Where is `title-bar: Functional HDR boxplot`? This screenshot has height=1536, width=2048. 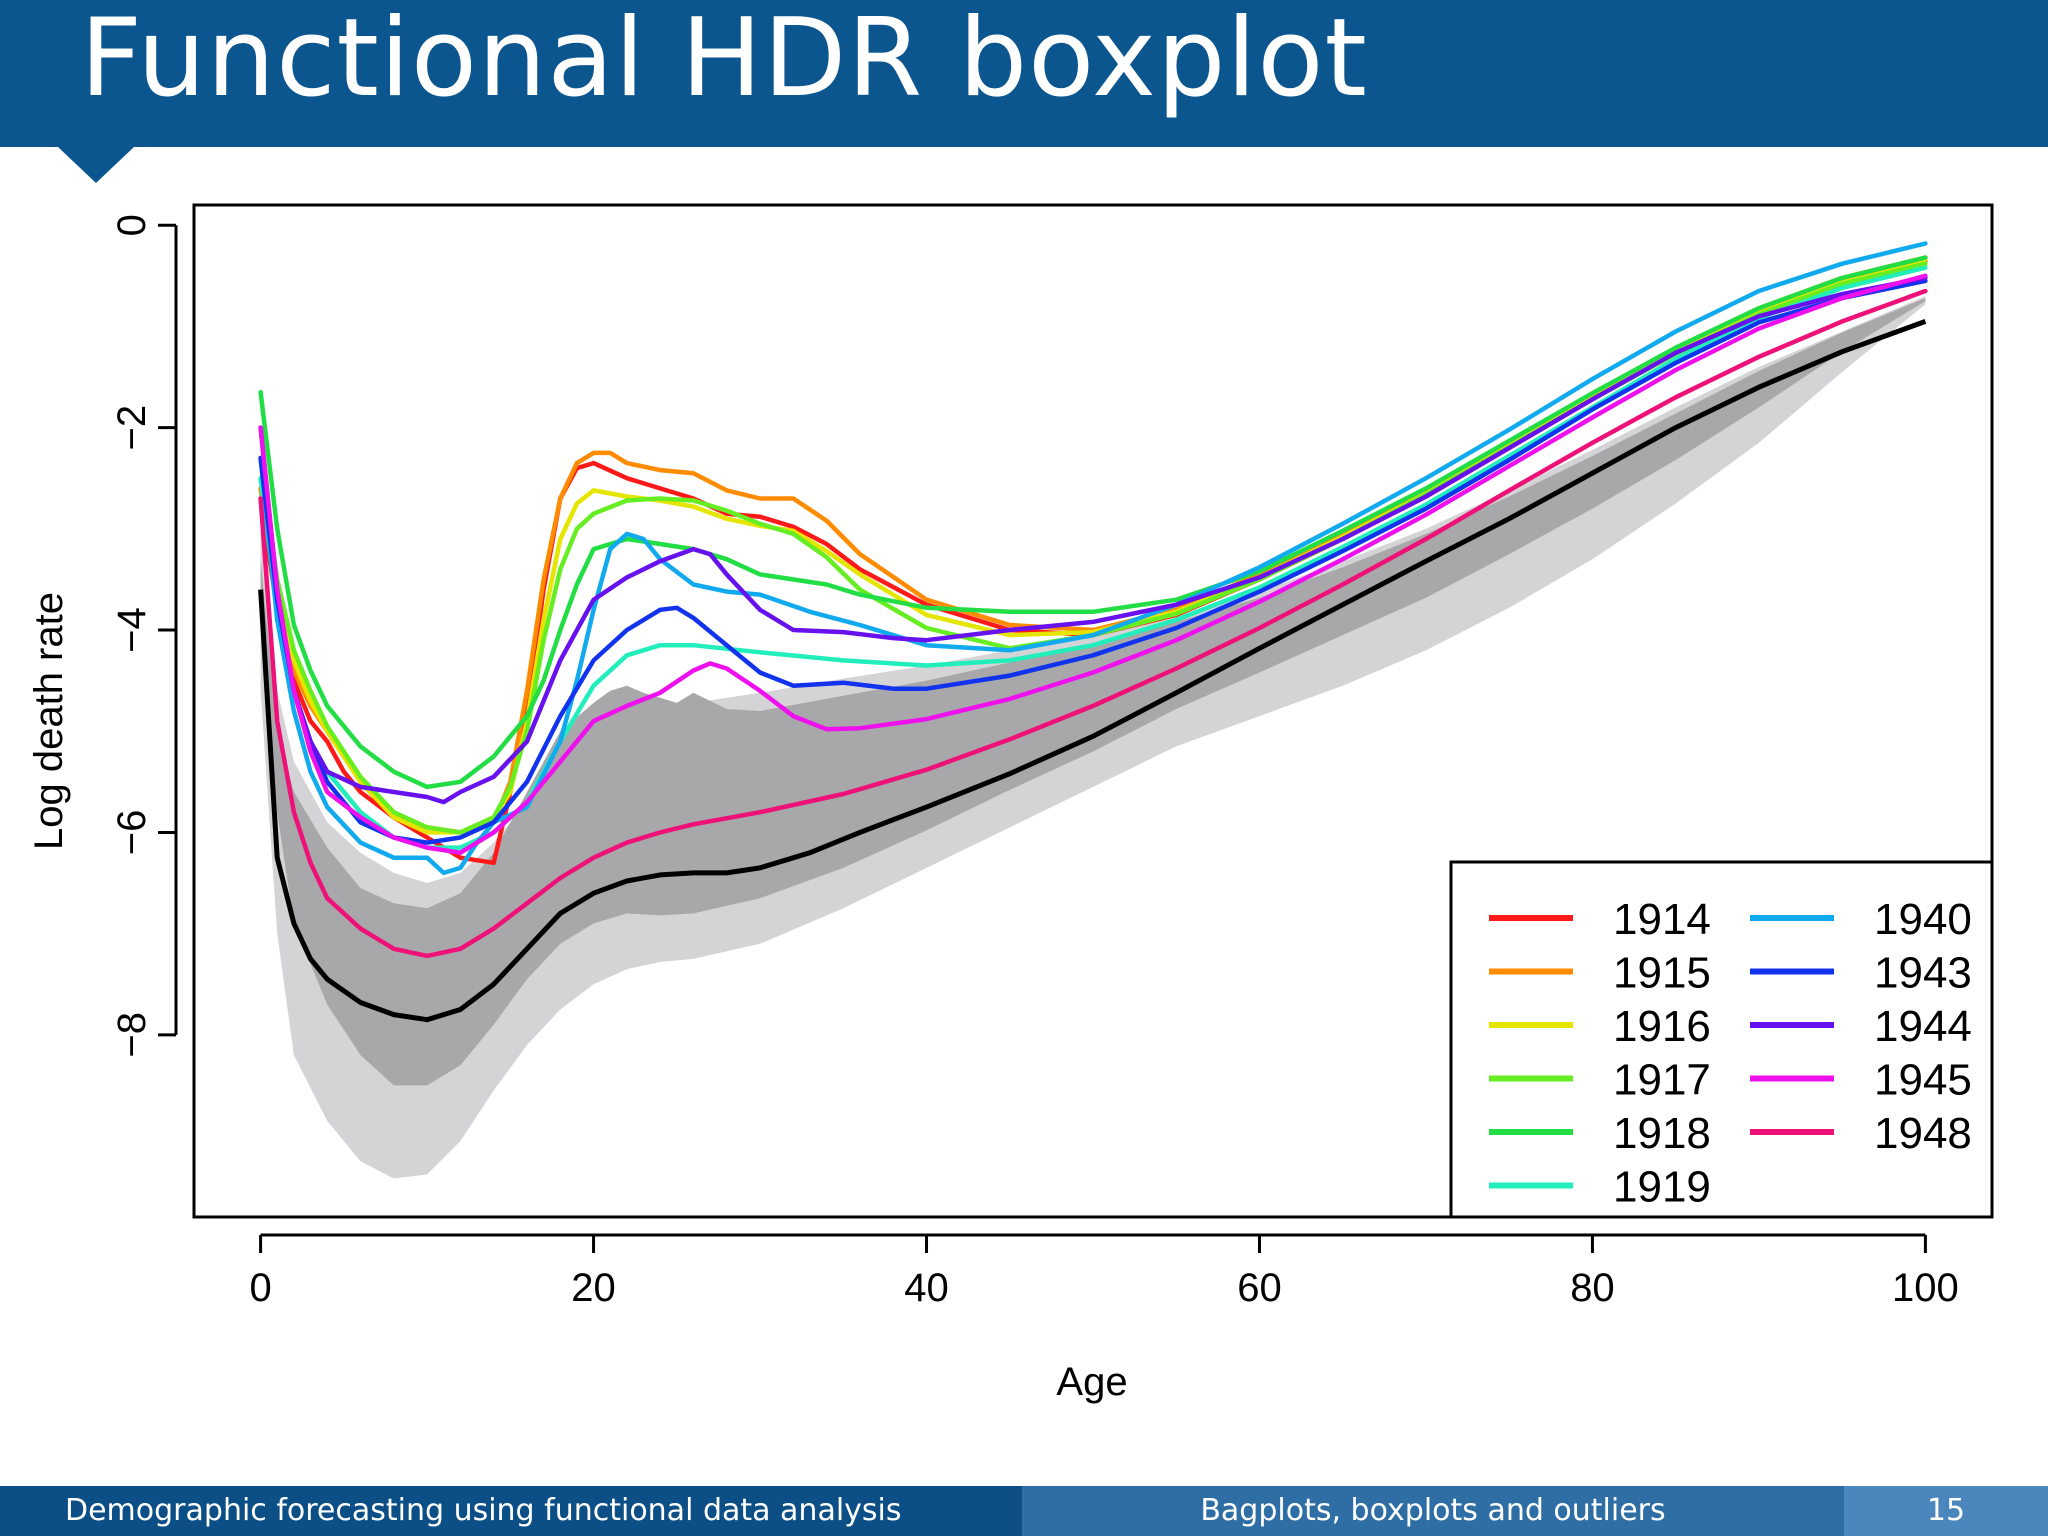
title-bar: Functional HDR boxplot is located at coordinates (1024, 91).